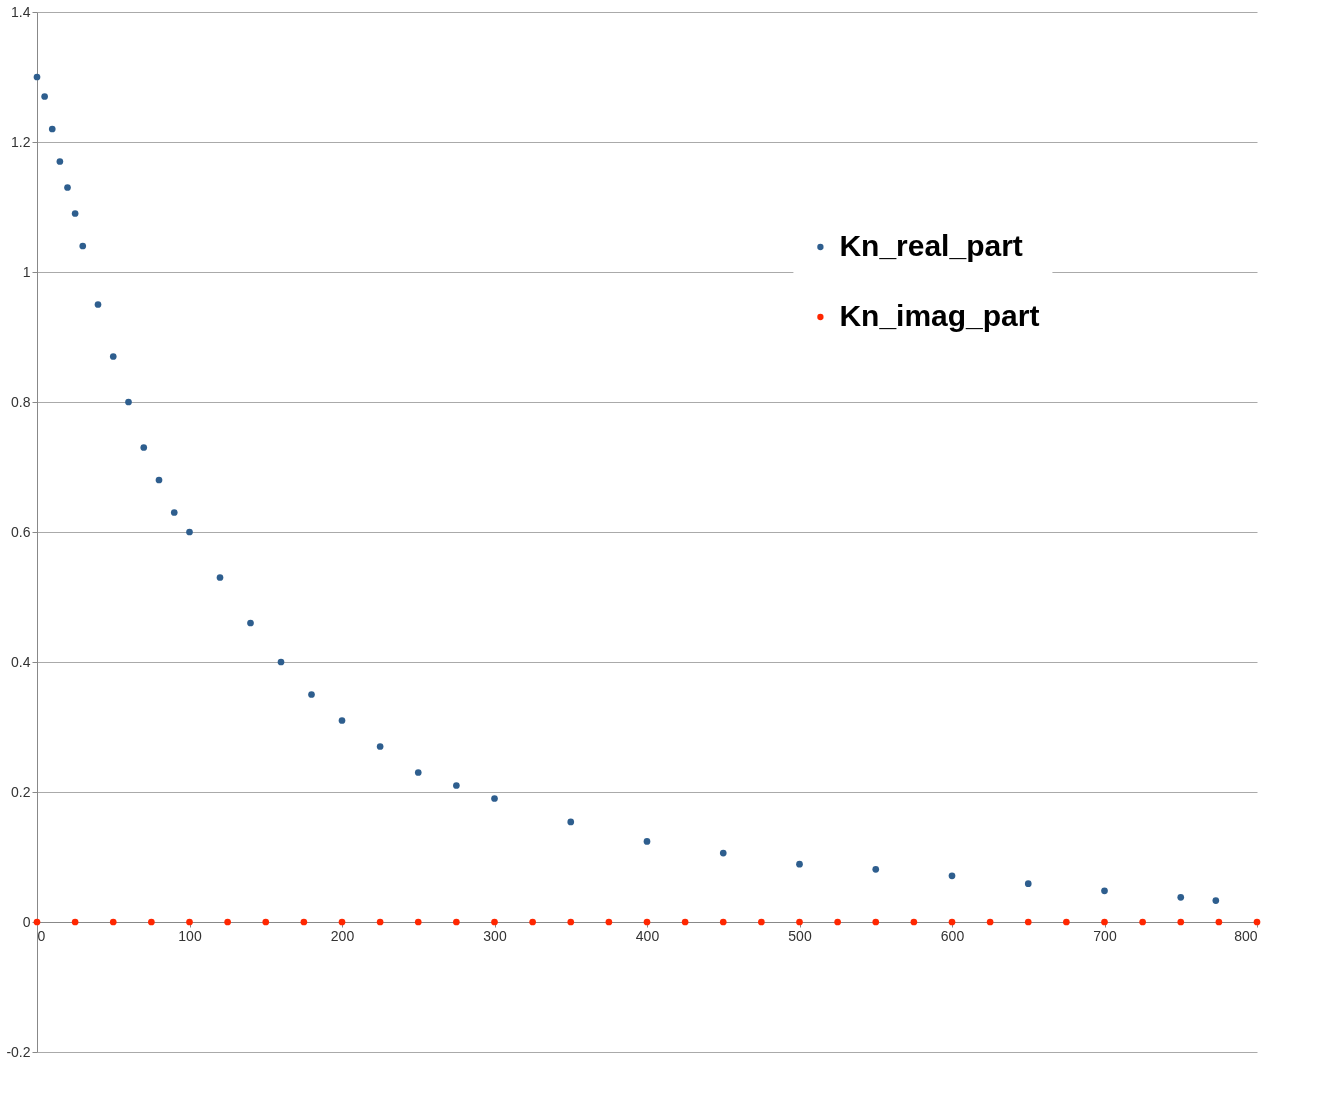  What do you see at coordinates (1105, 935) in the screenshot?
I see `x-tick-label: 700` at bounding box center [1105, 935].